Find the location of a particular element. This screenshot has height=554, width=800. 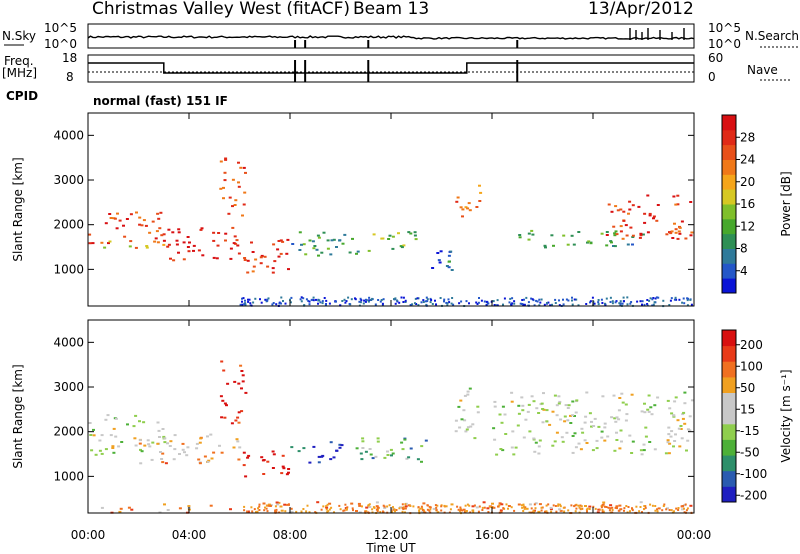

colorbar-tick-label: 8 is located at coordinates (744, 249).